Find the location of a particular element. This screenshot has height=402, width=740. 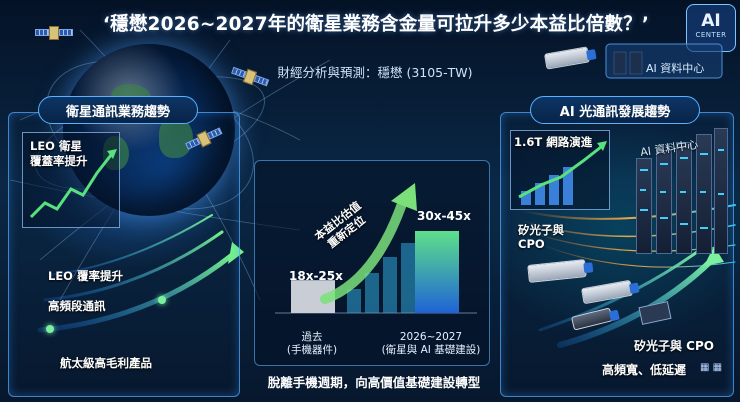

top-banner-label: AI 資料中心 is located at coordinates (675, 68).